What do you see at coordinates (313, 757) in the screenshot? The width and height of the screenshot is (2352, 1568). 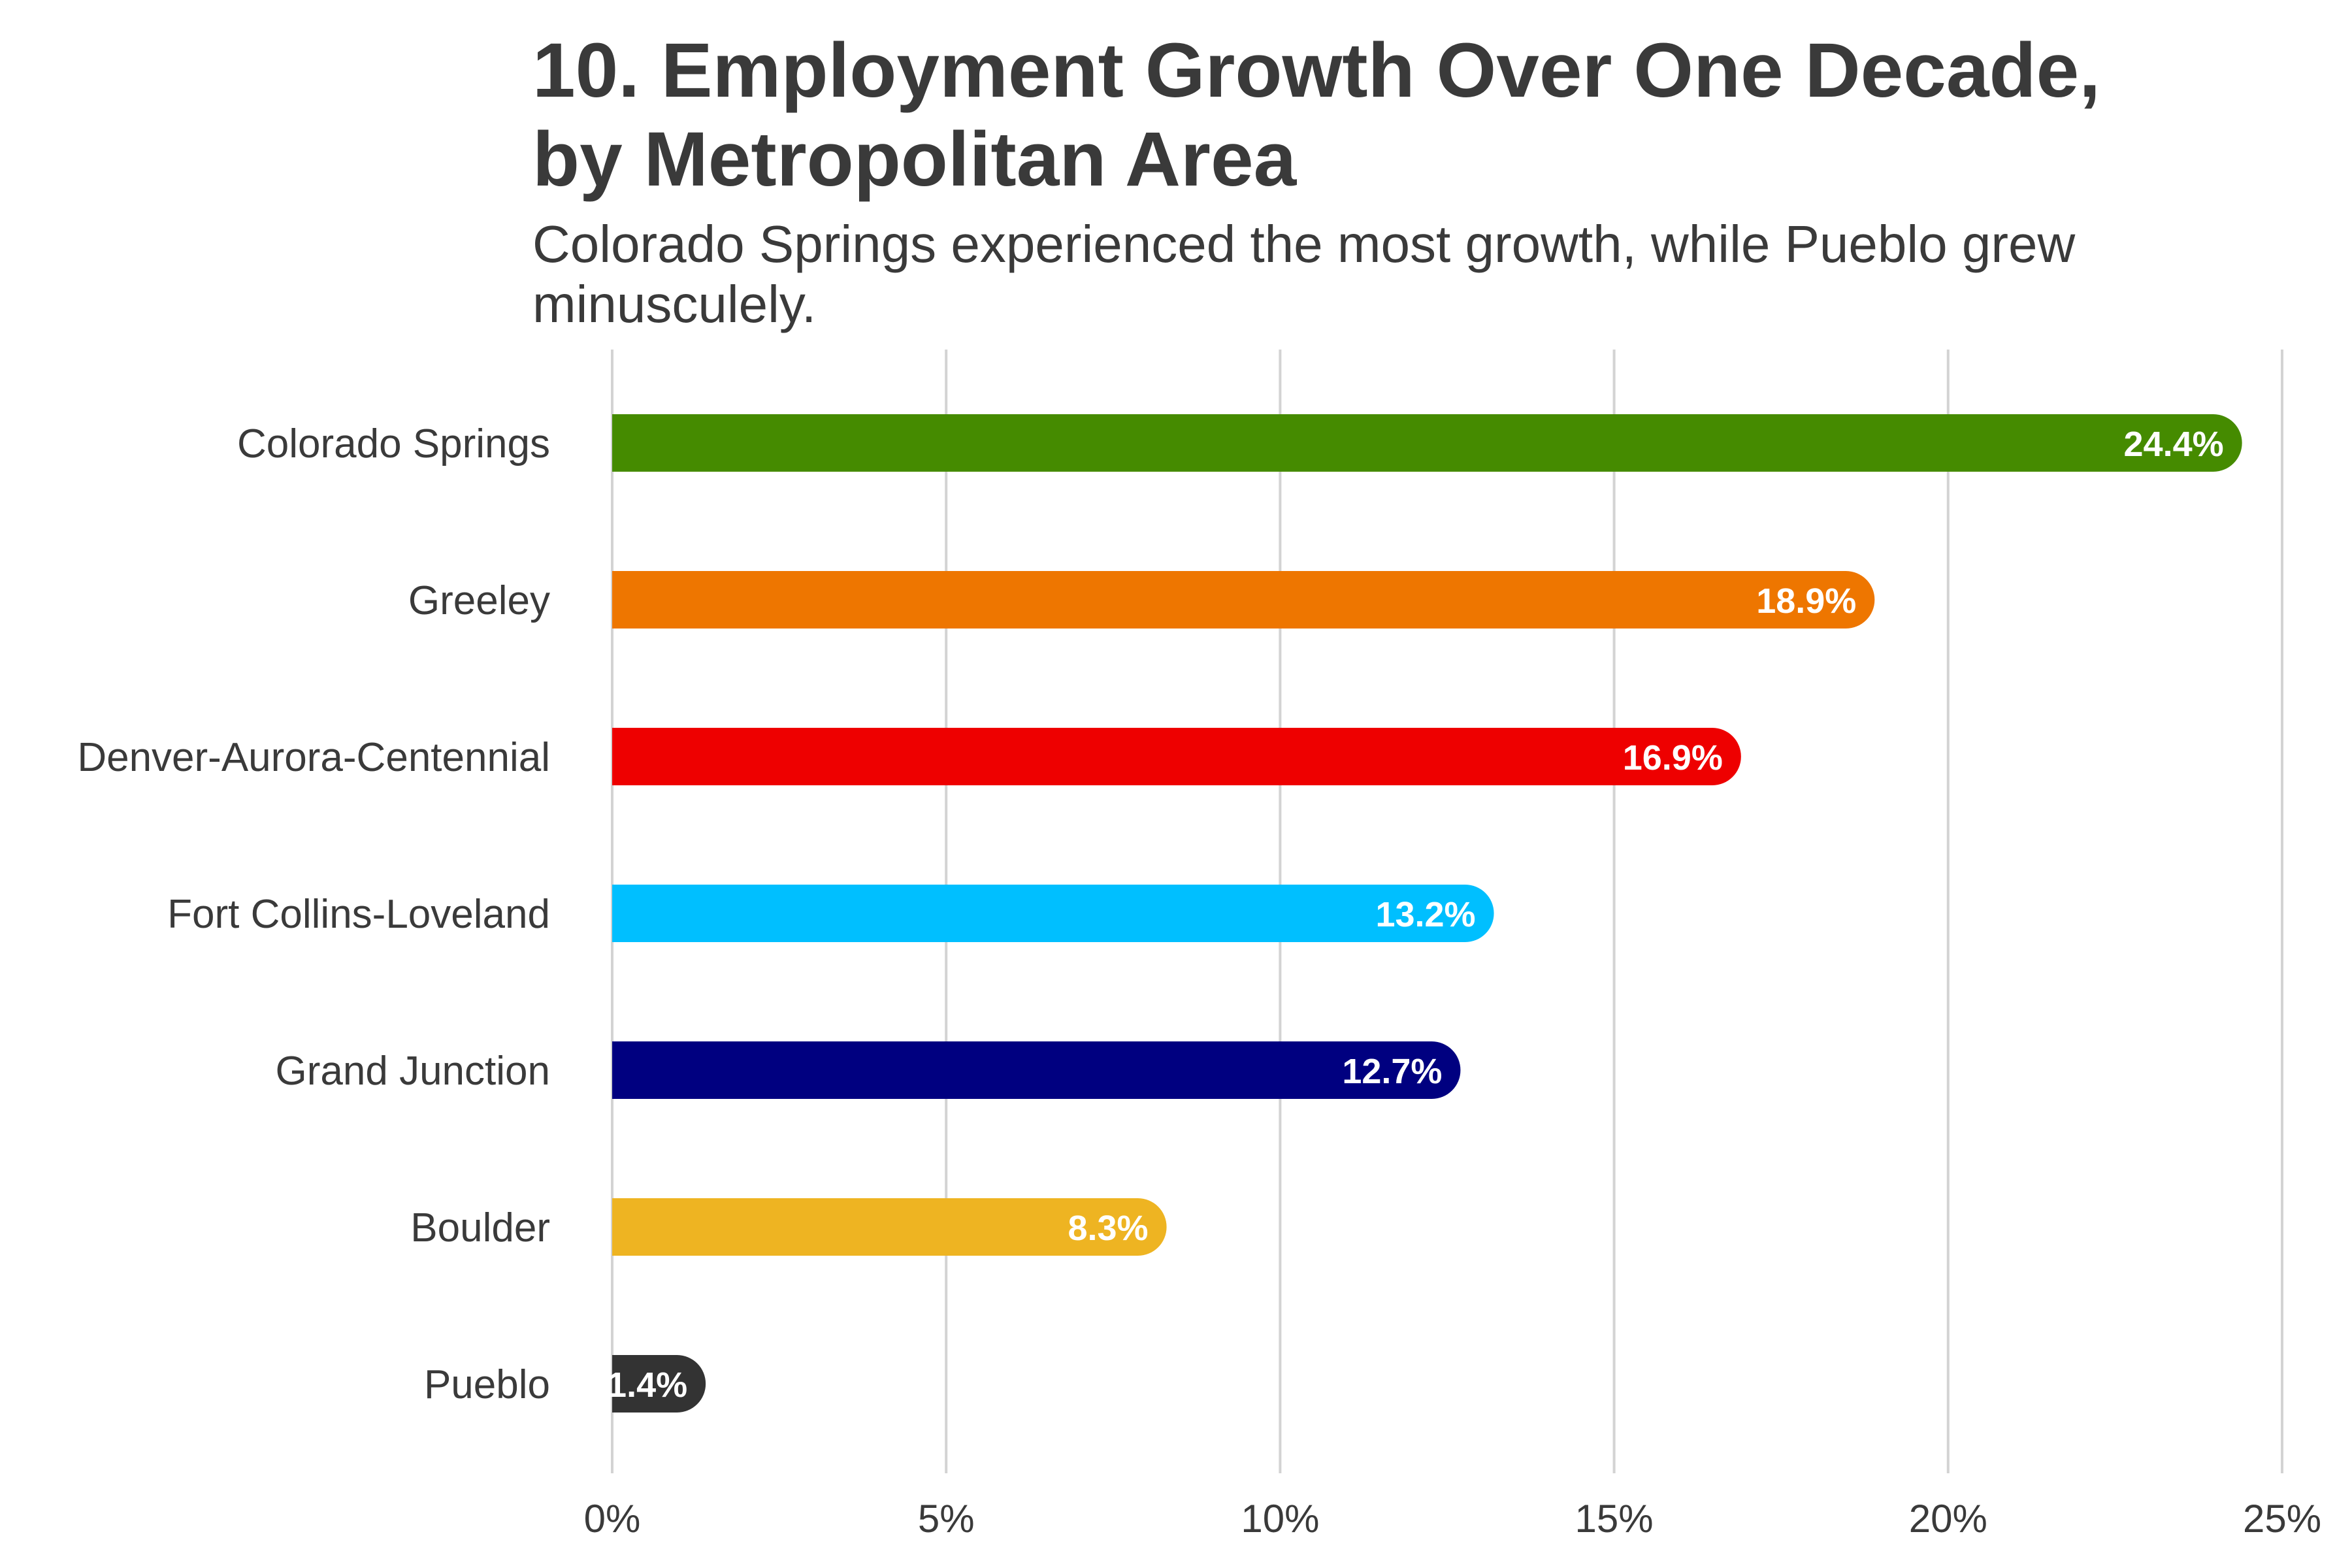 I see `category-label: Denver-Aurora-Centennial` at bounding box center [313, 757].